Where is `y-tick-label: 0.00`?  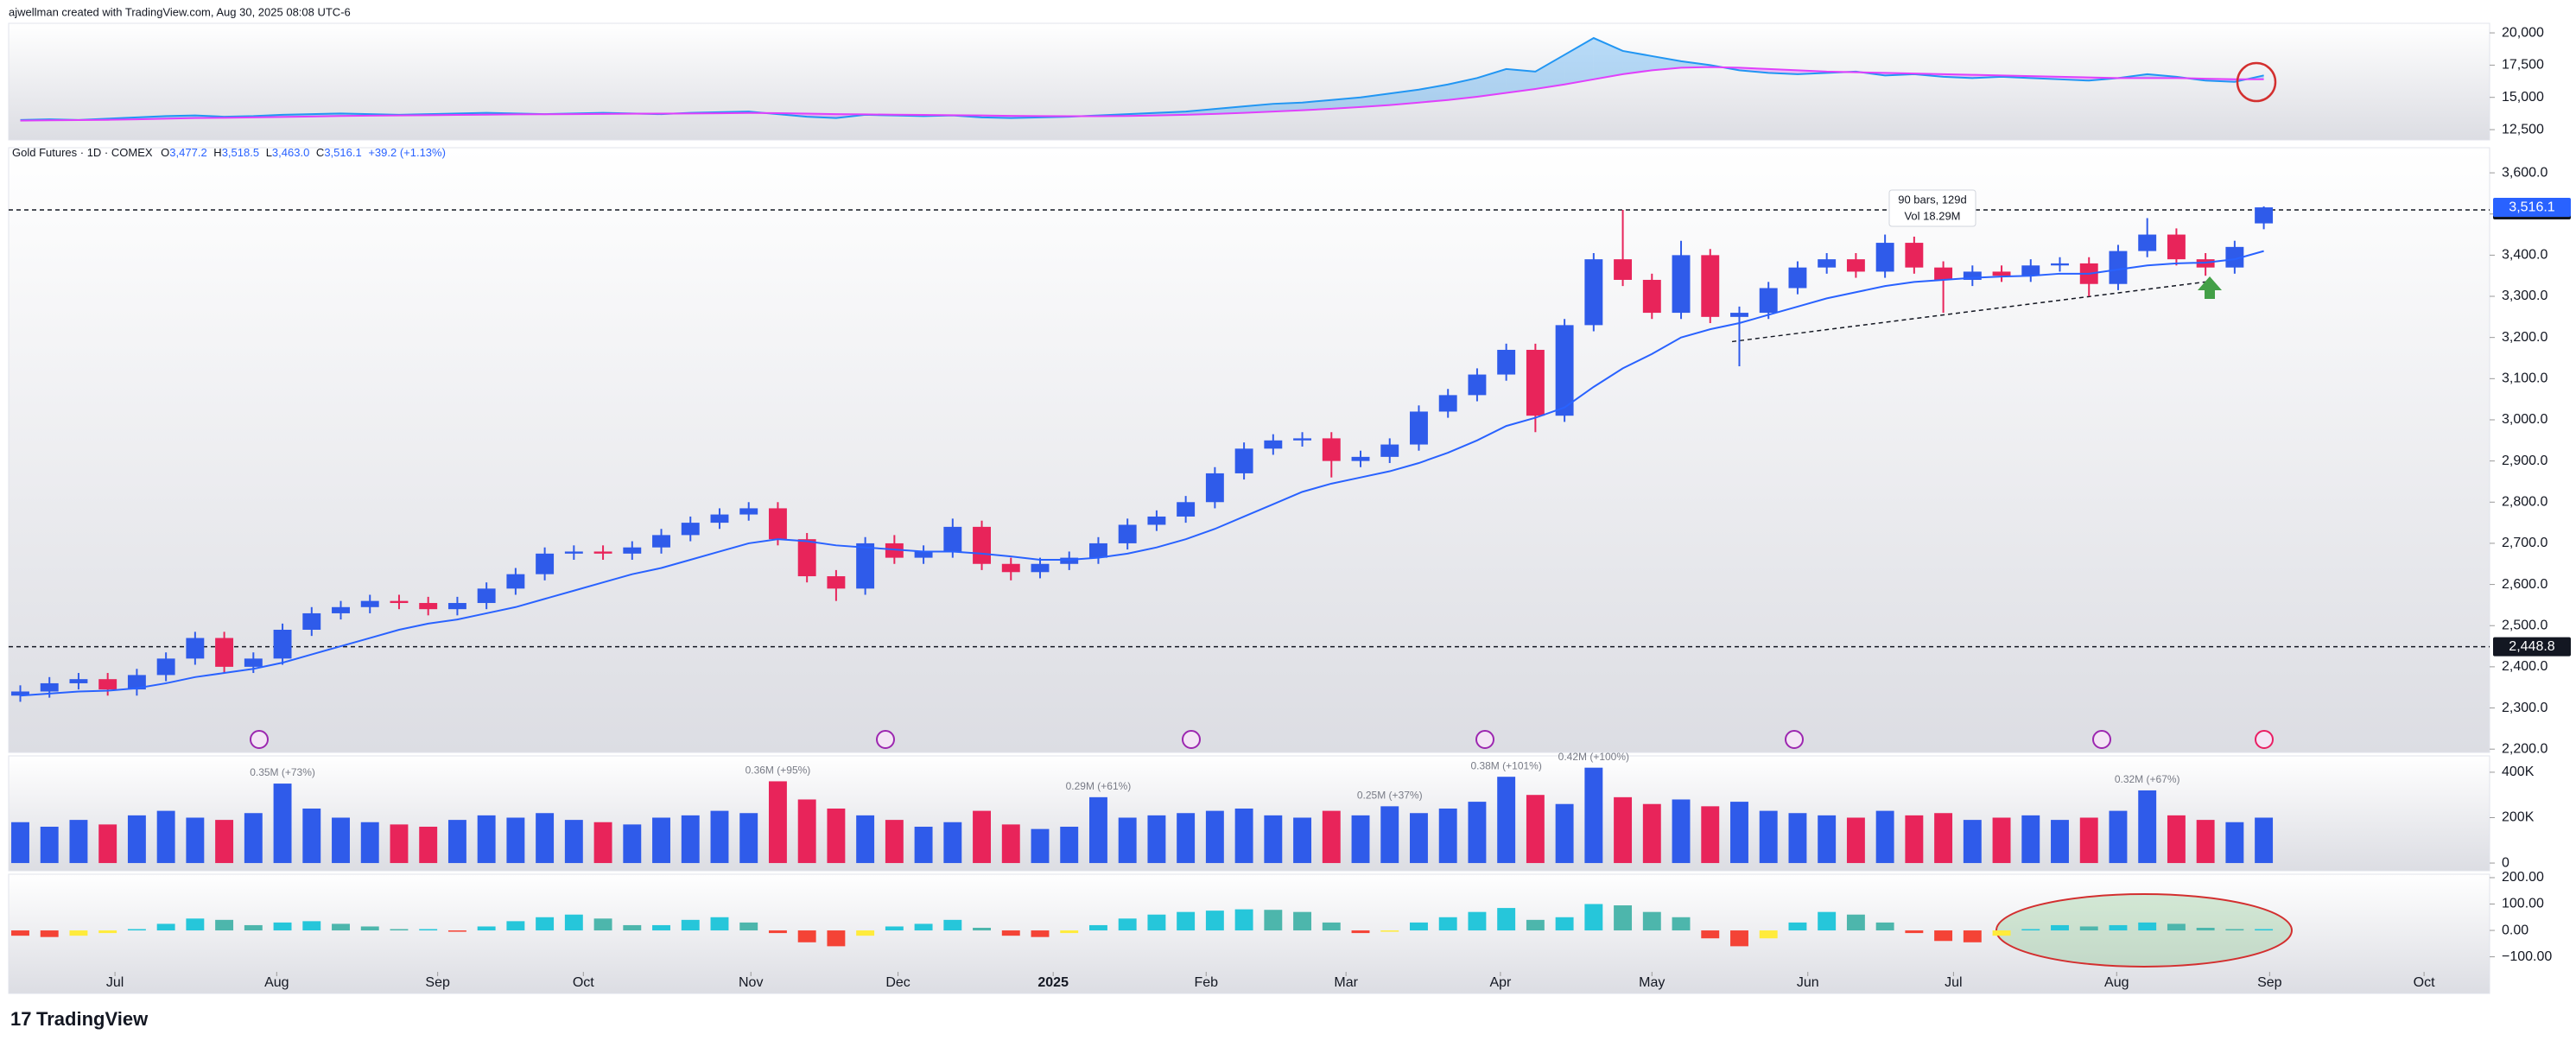 y-tick-label: 0.00 is located at coordinates (2515, 930).